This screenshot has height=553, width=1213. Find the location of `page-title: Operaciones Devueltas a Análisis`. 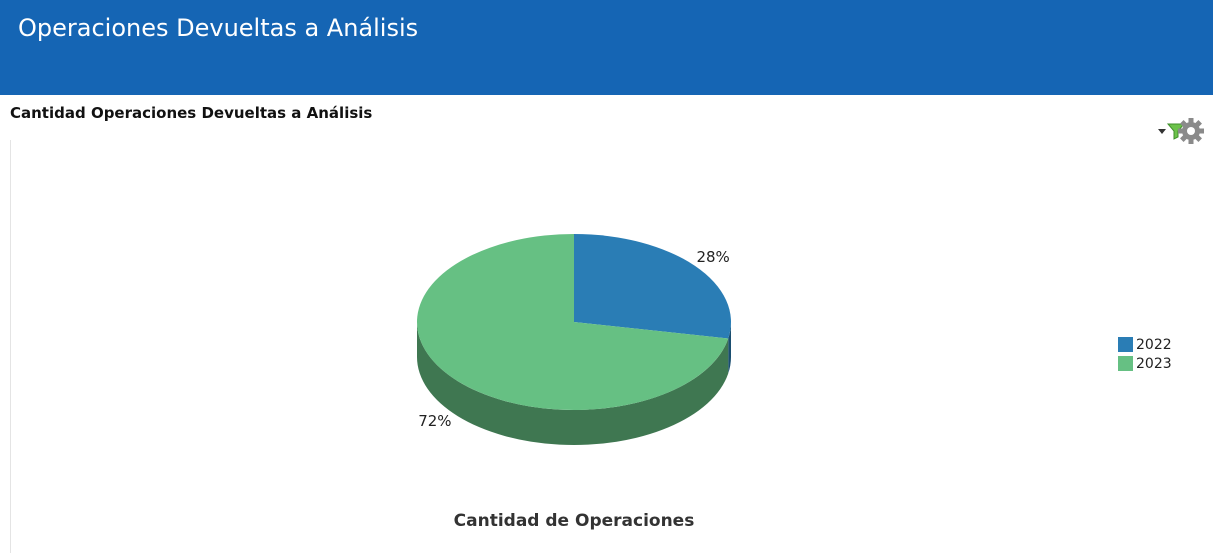

page-title: Operaciones Devueltas a Análisis is located at coordinates (218, 28).